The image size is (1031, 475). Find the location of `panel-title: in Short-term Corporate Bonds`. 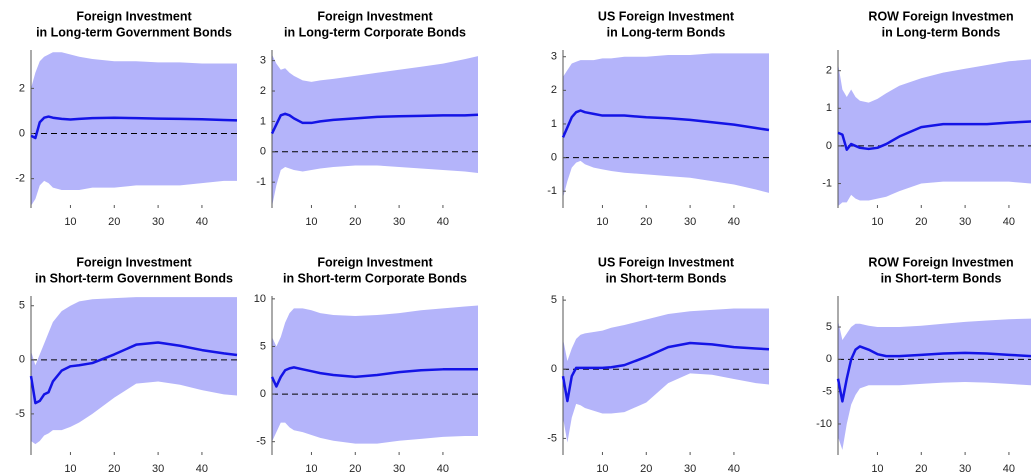

panel-title: in Short-term Corporate Bonds is located at coordinates (375, 278).